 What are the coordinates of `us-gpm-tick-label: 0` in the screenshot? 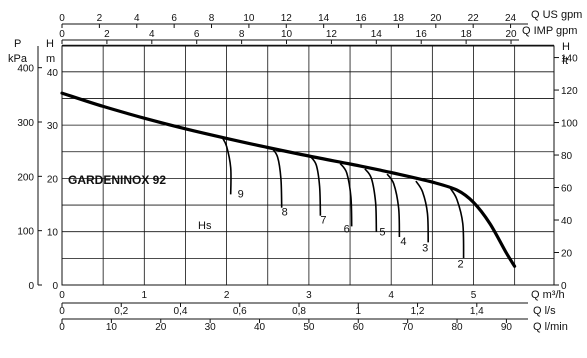 It's located at (62, 18).